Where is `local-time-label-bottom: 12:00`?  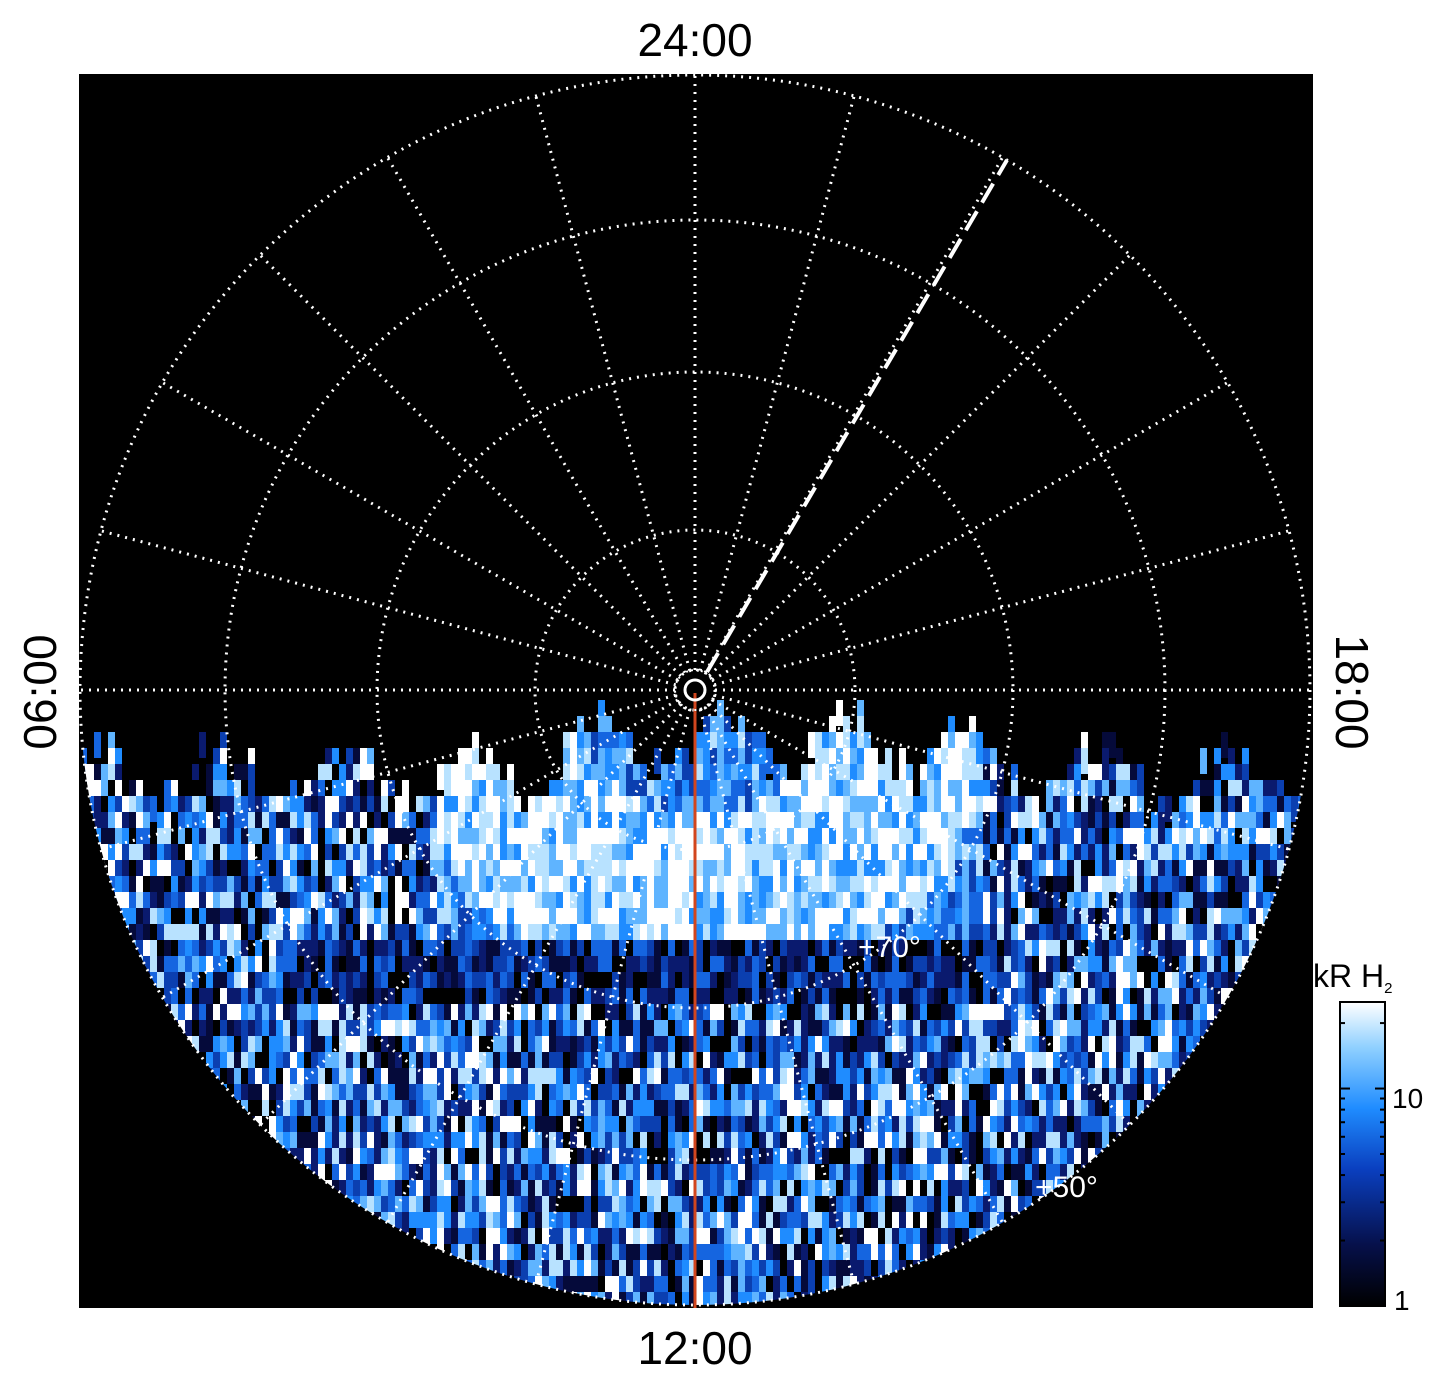
local-time-label-bottom: 12:00 is located at coordinates (694, 1348).